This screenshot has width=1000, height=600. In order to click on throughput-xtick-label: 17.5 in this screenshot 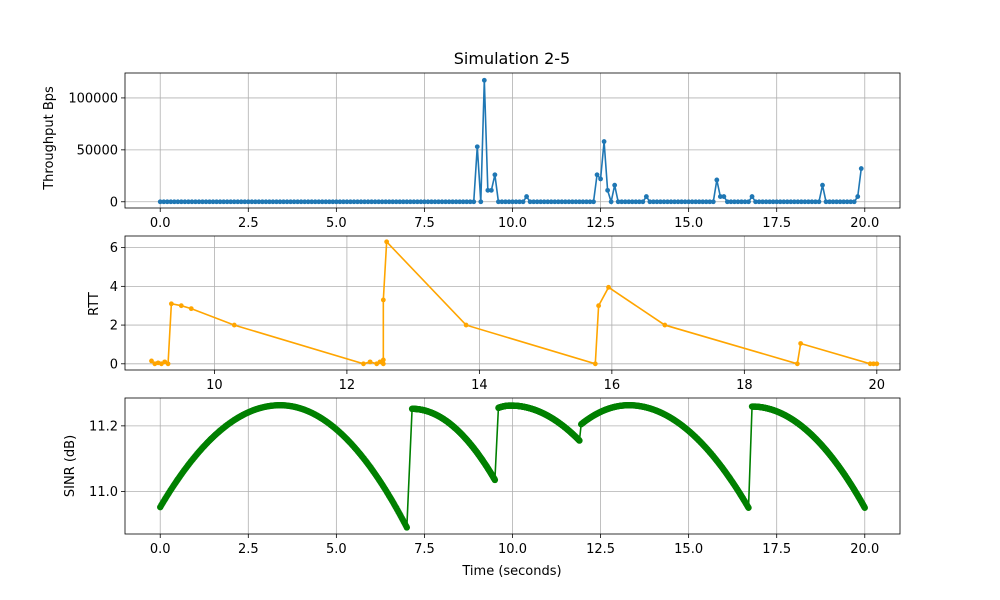, I will do `click(776, 223)`.